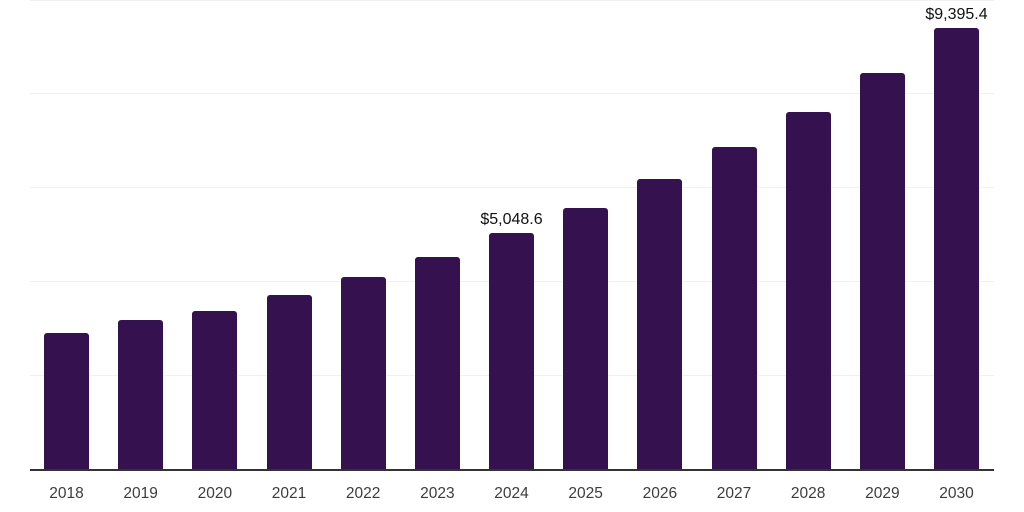 The height and width of the screenshot is (512, 1024). Describe the element at coordinates (511, 493) in the screenshot. I see `x-tick-label-2024: 2024` at that location.